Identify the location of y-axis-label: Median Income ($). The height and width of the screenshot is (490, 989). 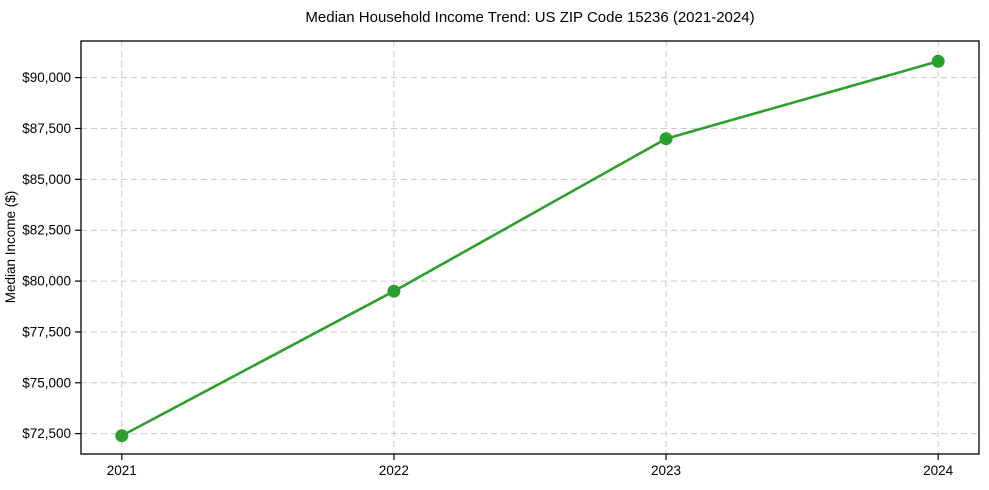
(10, 247).